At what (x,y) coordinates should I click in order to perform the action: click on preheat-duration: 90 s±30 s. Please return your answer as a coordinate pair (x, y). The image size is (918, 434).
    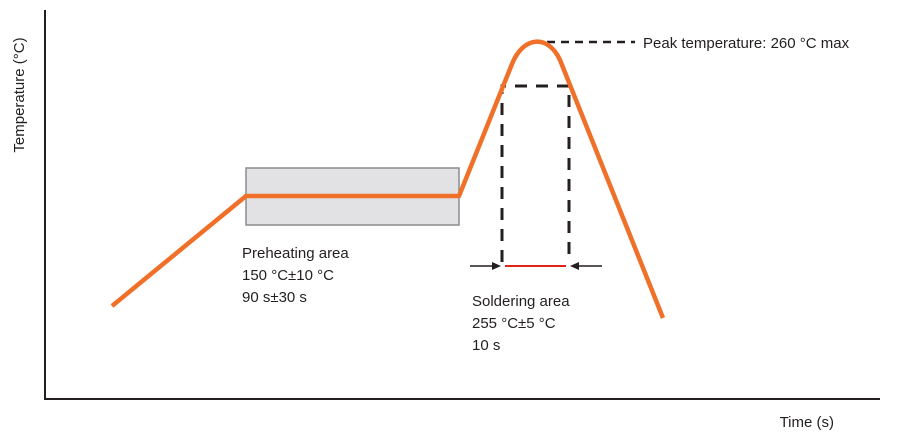
    Looking at the image, I should click on (274, 297).